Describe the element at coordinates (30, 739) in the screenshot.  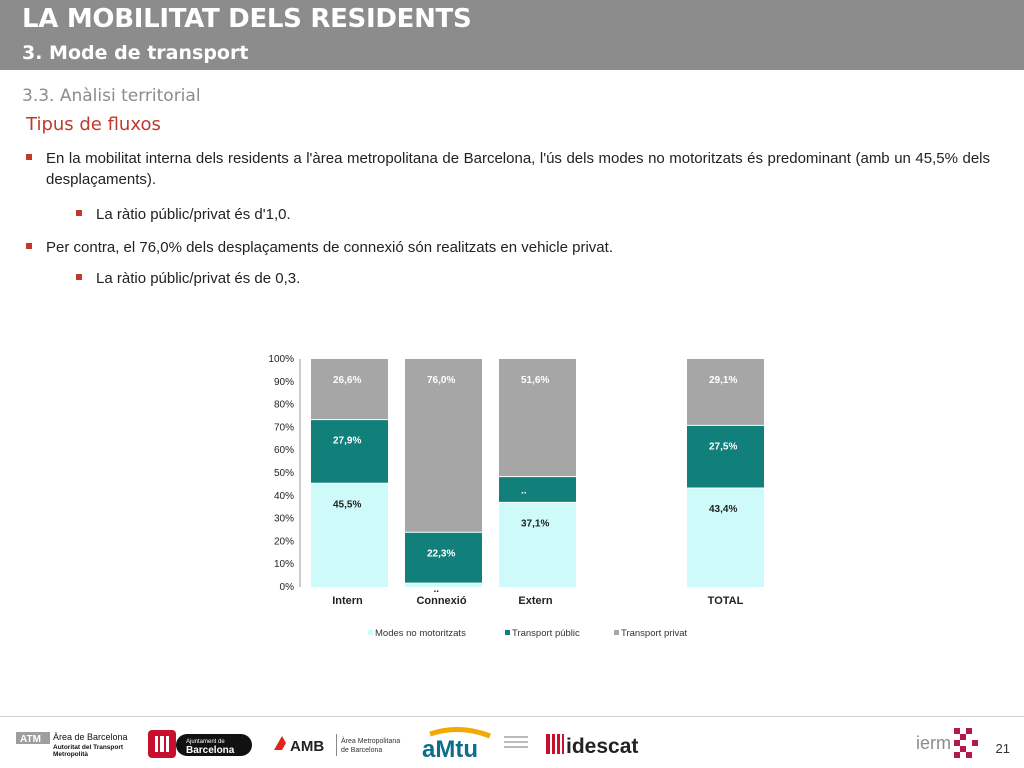
I see `svg-text: ATM` at that location.